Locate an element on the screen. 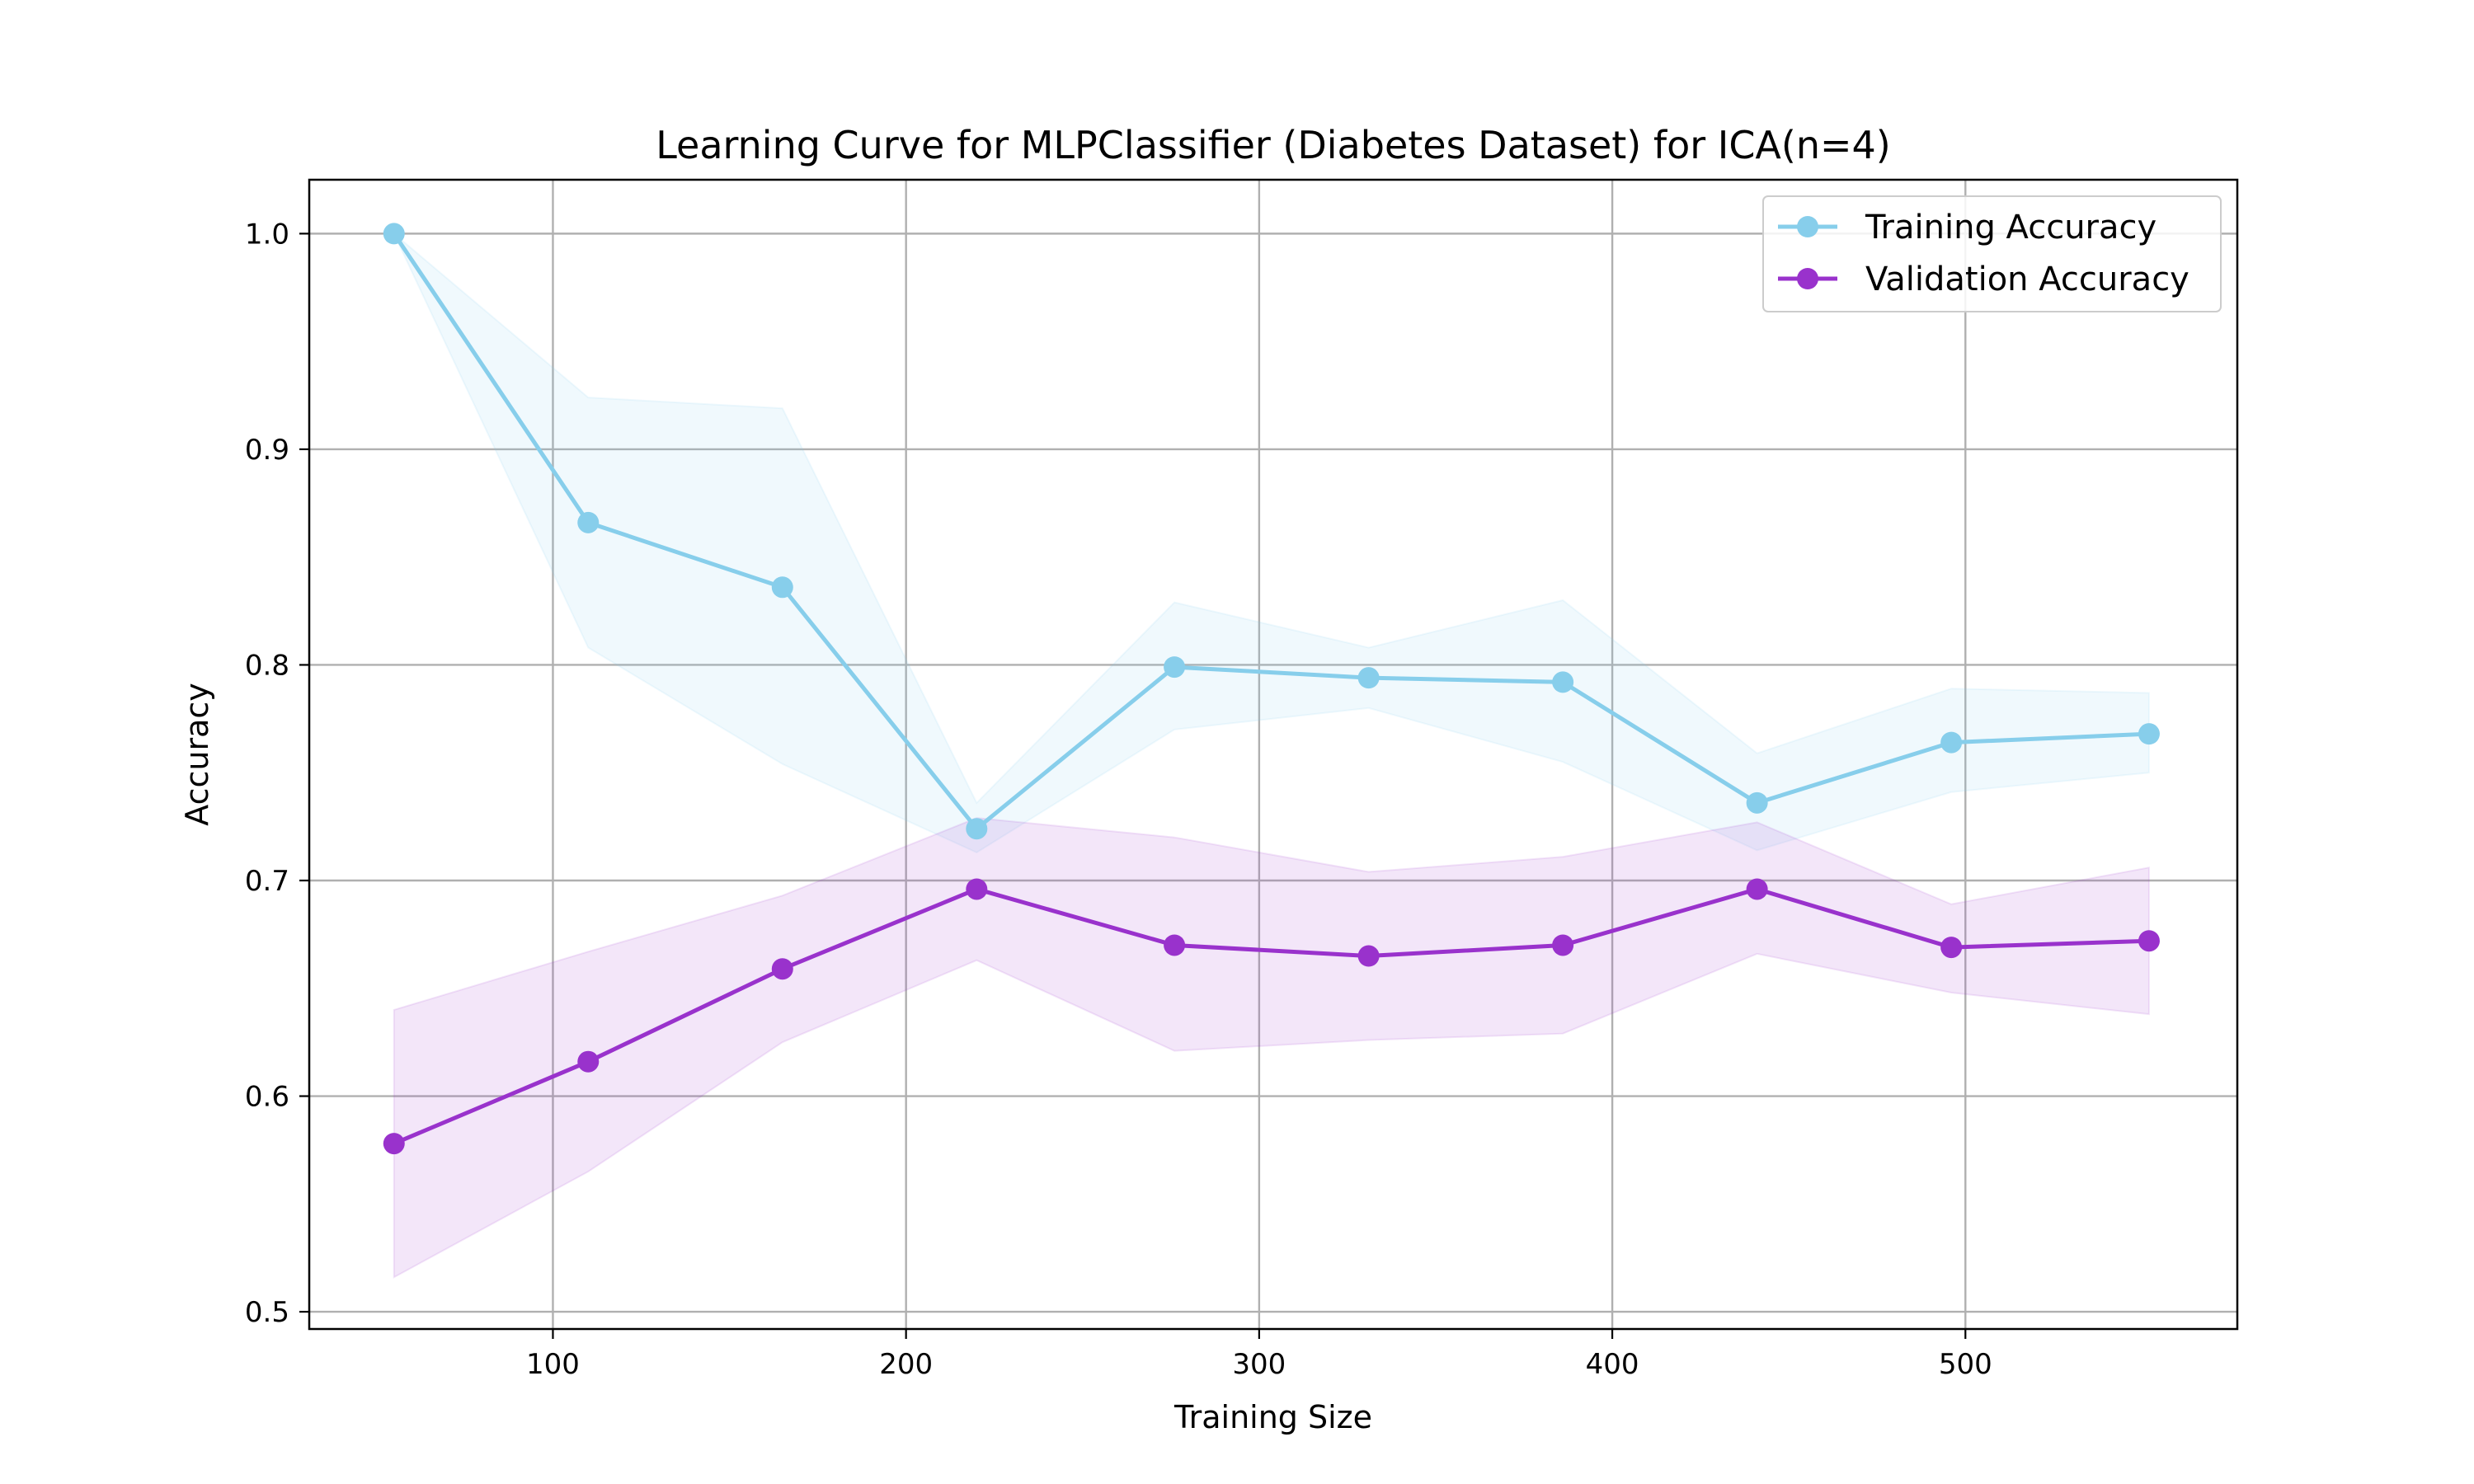 Image resolution: width=2474 pixels, height=1484 pixels. y-tick-label: 1.0 is located at coordinates (267, 235).